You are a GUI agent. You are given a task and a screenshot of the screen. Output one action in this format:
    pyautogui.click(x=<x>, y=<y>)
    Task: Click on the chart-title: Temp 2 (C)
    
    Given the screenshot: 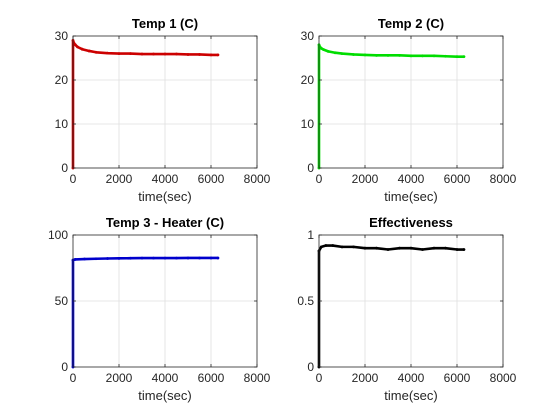 What is the action you would take?
    pyautogui.click(x=411, y=23)
    